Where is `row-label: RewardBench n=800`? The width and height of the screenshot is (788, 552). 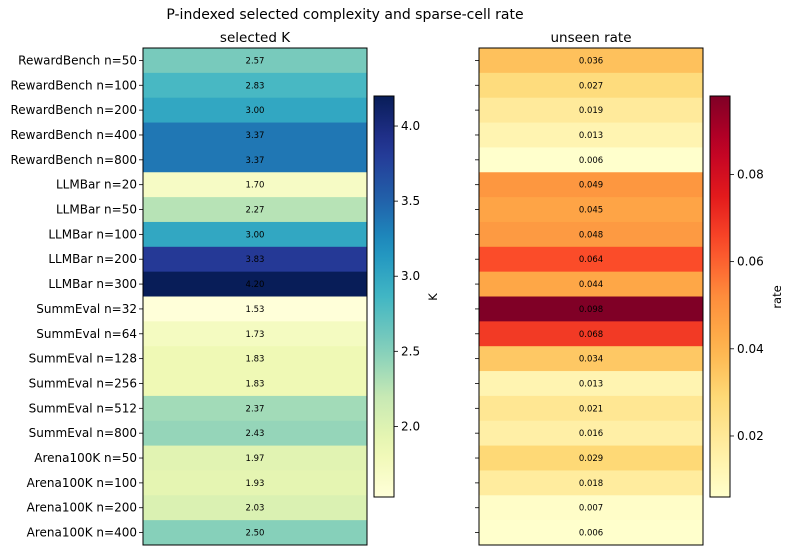
row-label: RewardBench n=800 is located at coordinates (74, 160).